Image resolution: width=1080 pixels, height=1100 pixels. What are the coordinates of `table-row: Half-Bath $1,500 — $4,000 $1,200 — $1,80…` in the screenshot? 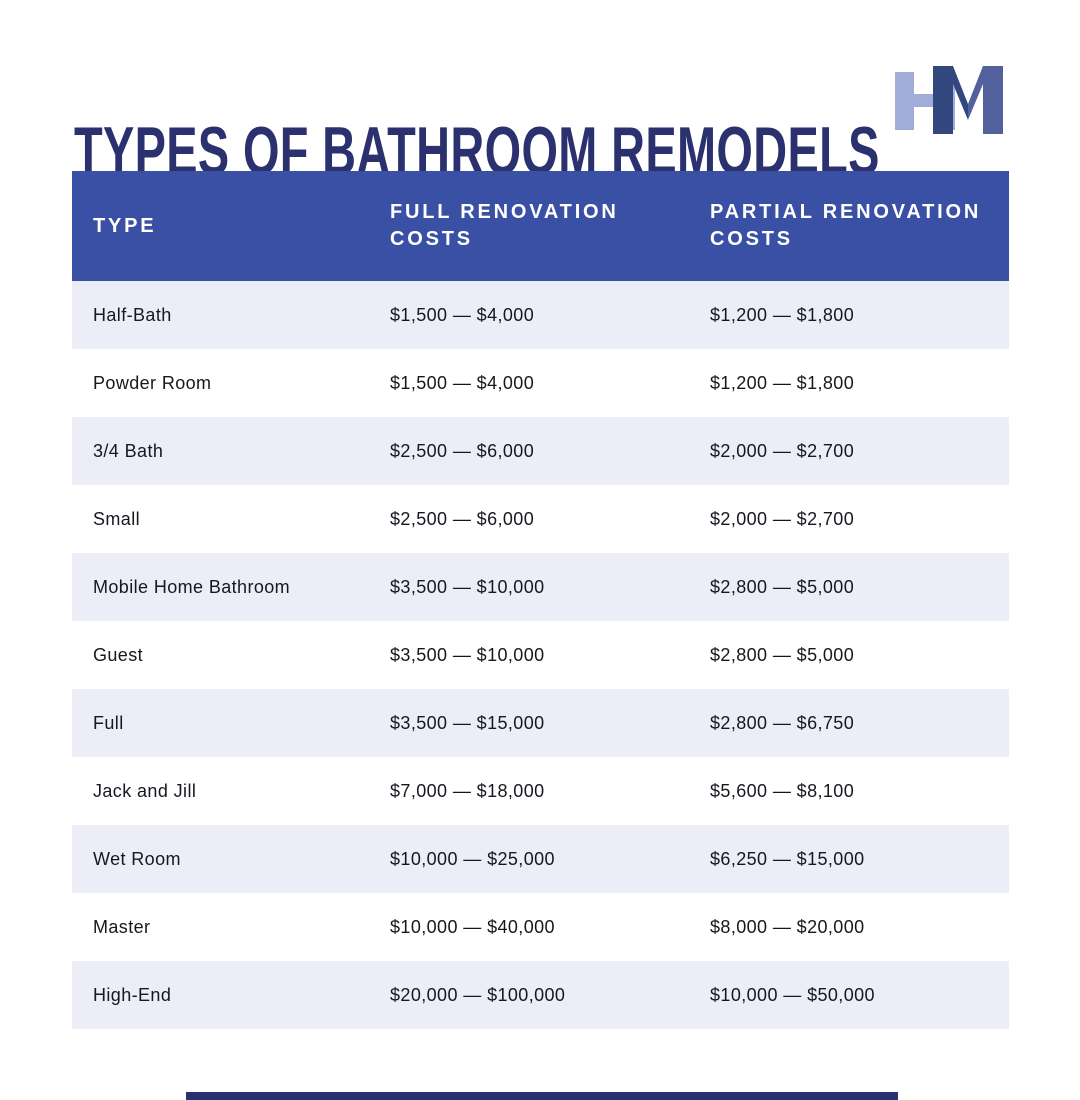 It's located at (540, 315).